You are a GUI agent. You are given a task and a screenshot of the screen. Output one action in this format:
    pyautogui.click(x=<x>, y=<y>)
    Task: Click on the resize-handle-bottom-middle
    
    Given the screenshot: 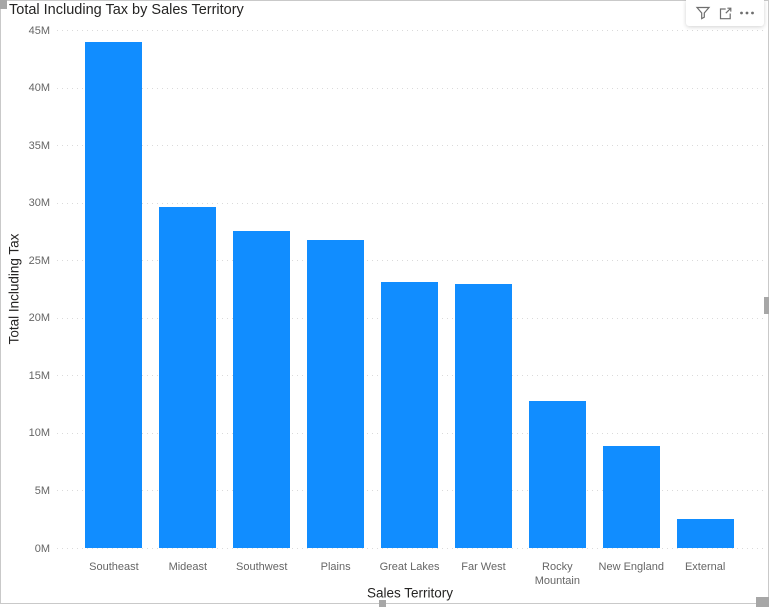 What is the action you would take?
    pyautogui.click(x=382, y=603)
    